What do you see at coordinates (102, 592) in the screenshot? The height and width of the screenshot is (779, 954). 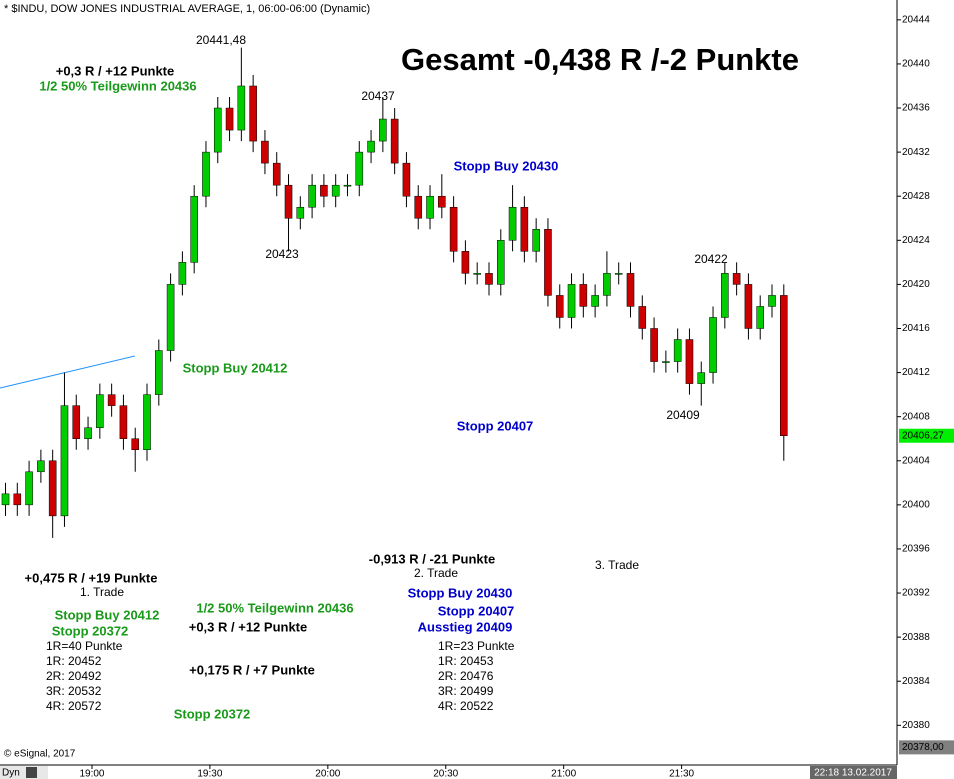 I see `annotation: 1. Trade` at bounding box center [102, 592].